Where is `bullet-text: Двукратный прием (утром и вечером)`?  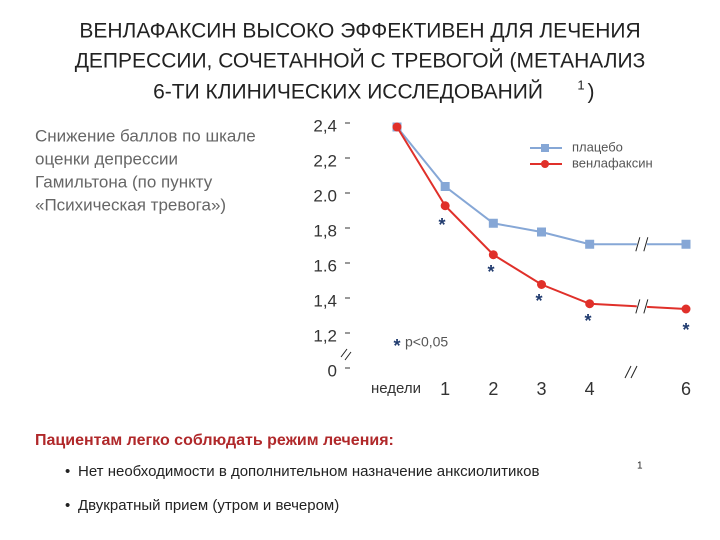
bullet-text: Двукратный прием (утром и вечером) is located at coordinates (208, 505).